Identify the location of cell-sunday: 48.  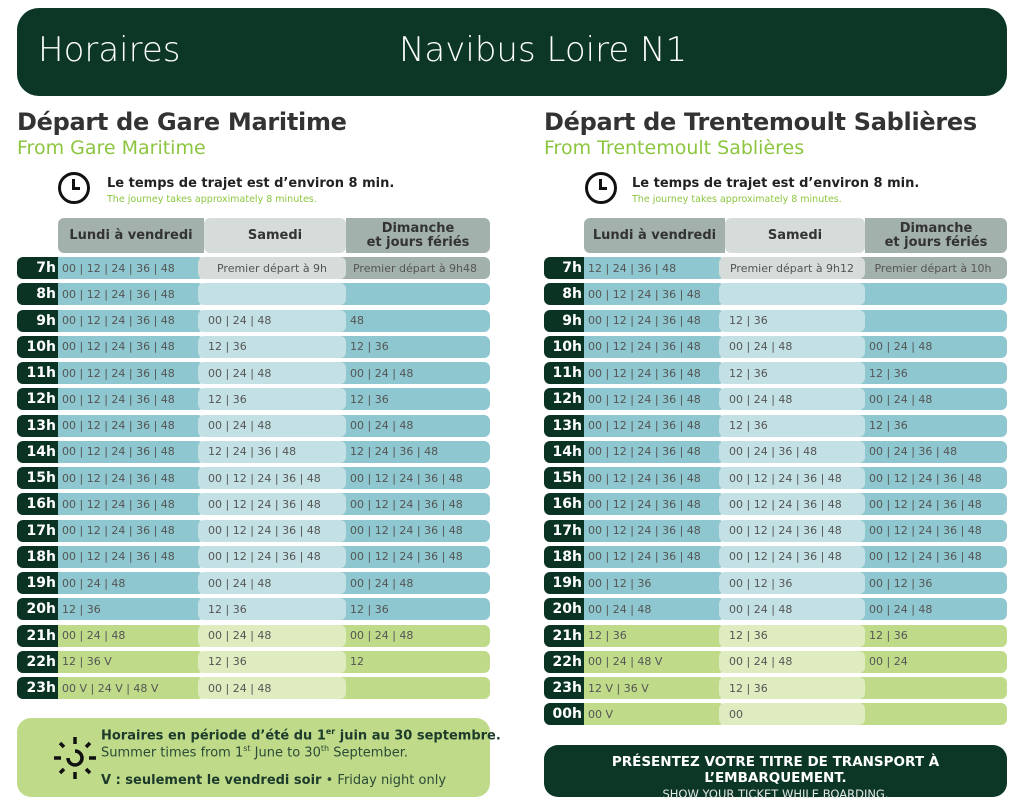
(415, 320).